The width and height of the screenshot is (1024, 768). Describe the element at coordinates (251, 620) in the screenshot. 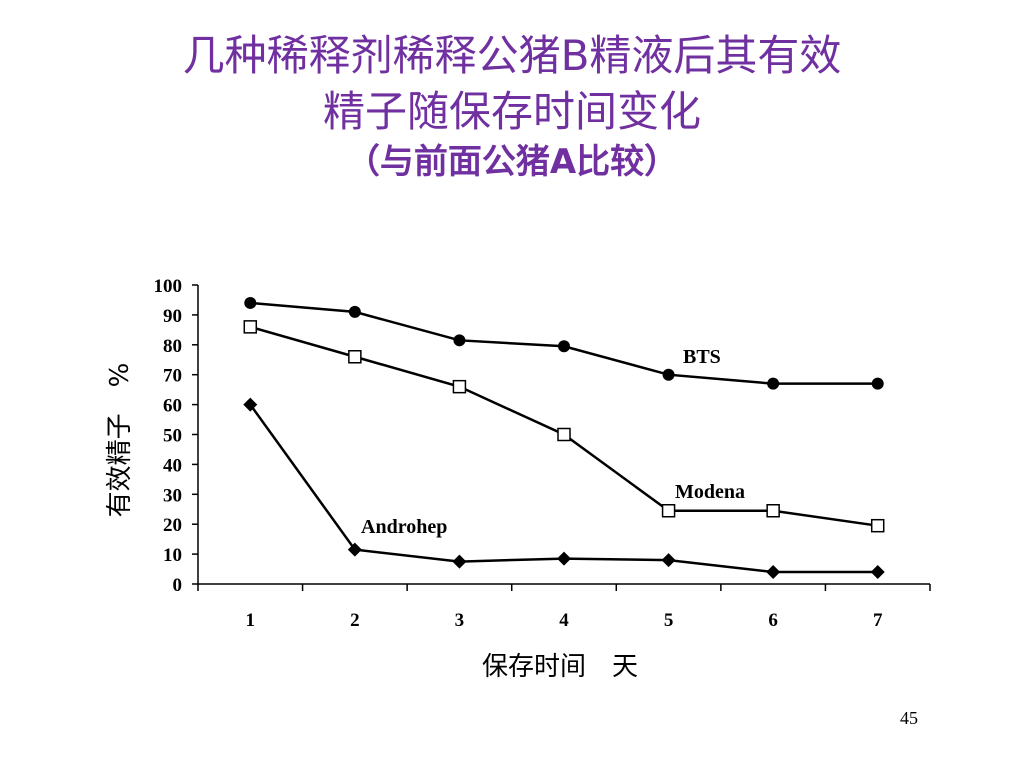

I see `x-tick-label: 1` at that location.